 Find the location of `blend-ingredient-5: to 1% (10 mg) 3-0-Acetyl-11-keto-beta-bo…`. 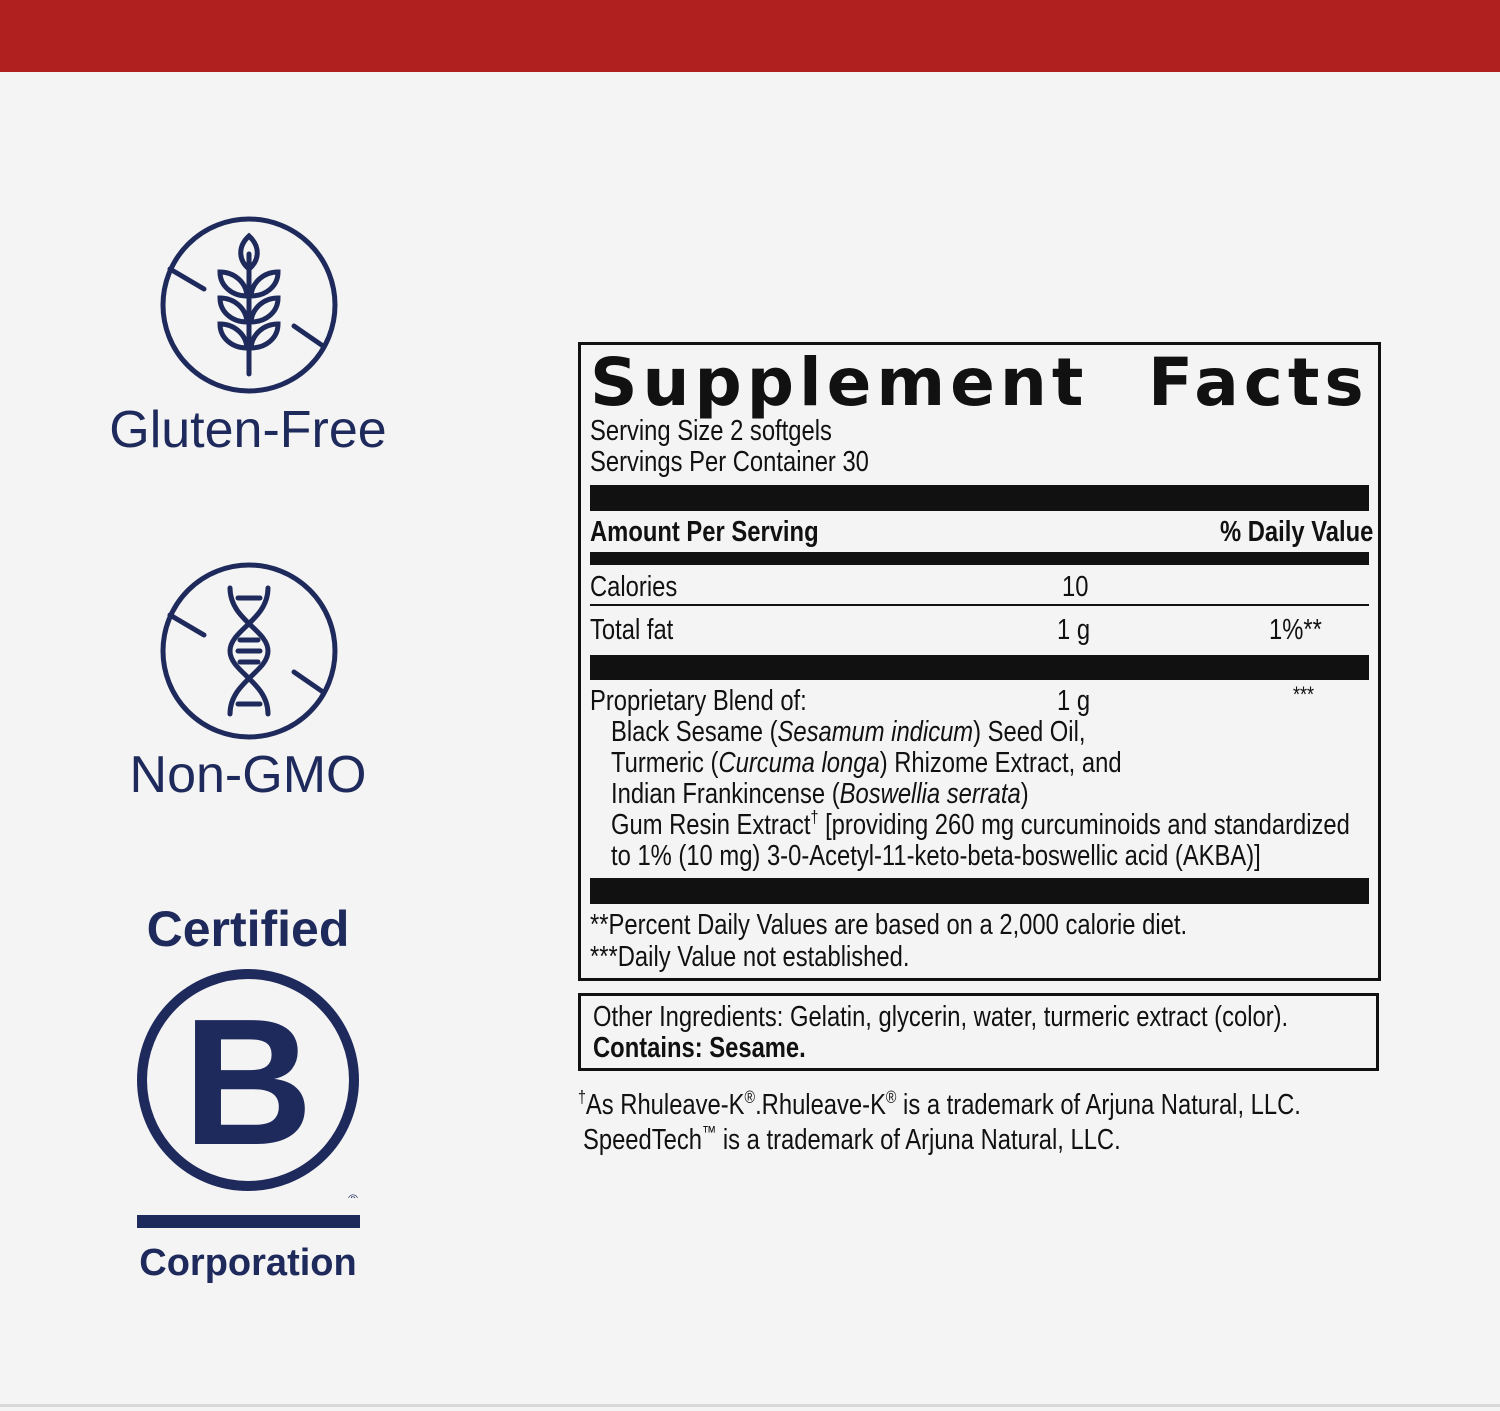

blend-ingredient-5: to 1% (10 mg) 3-0-Acetyl-11-keto-beta-bo… is located at coordinates (936, 856).